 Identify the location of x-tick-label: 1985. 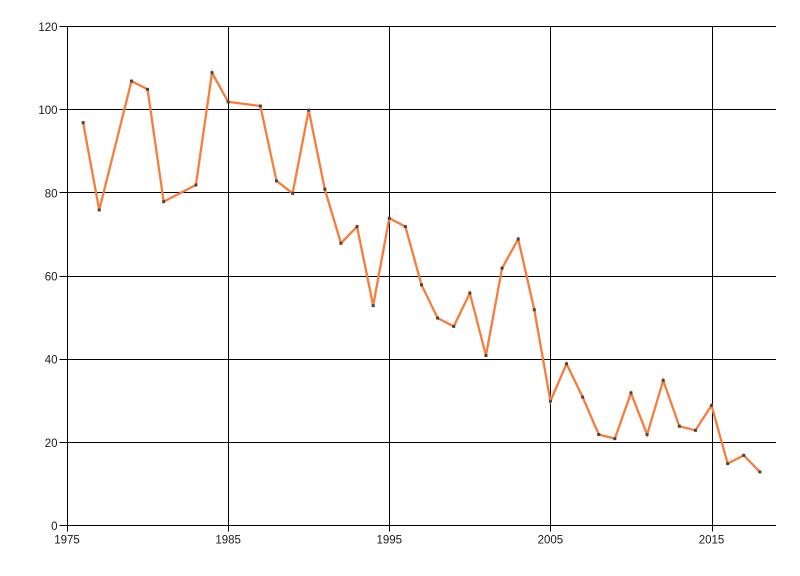
(228, 541).